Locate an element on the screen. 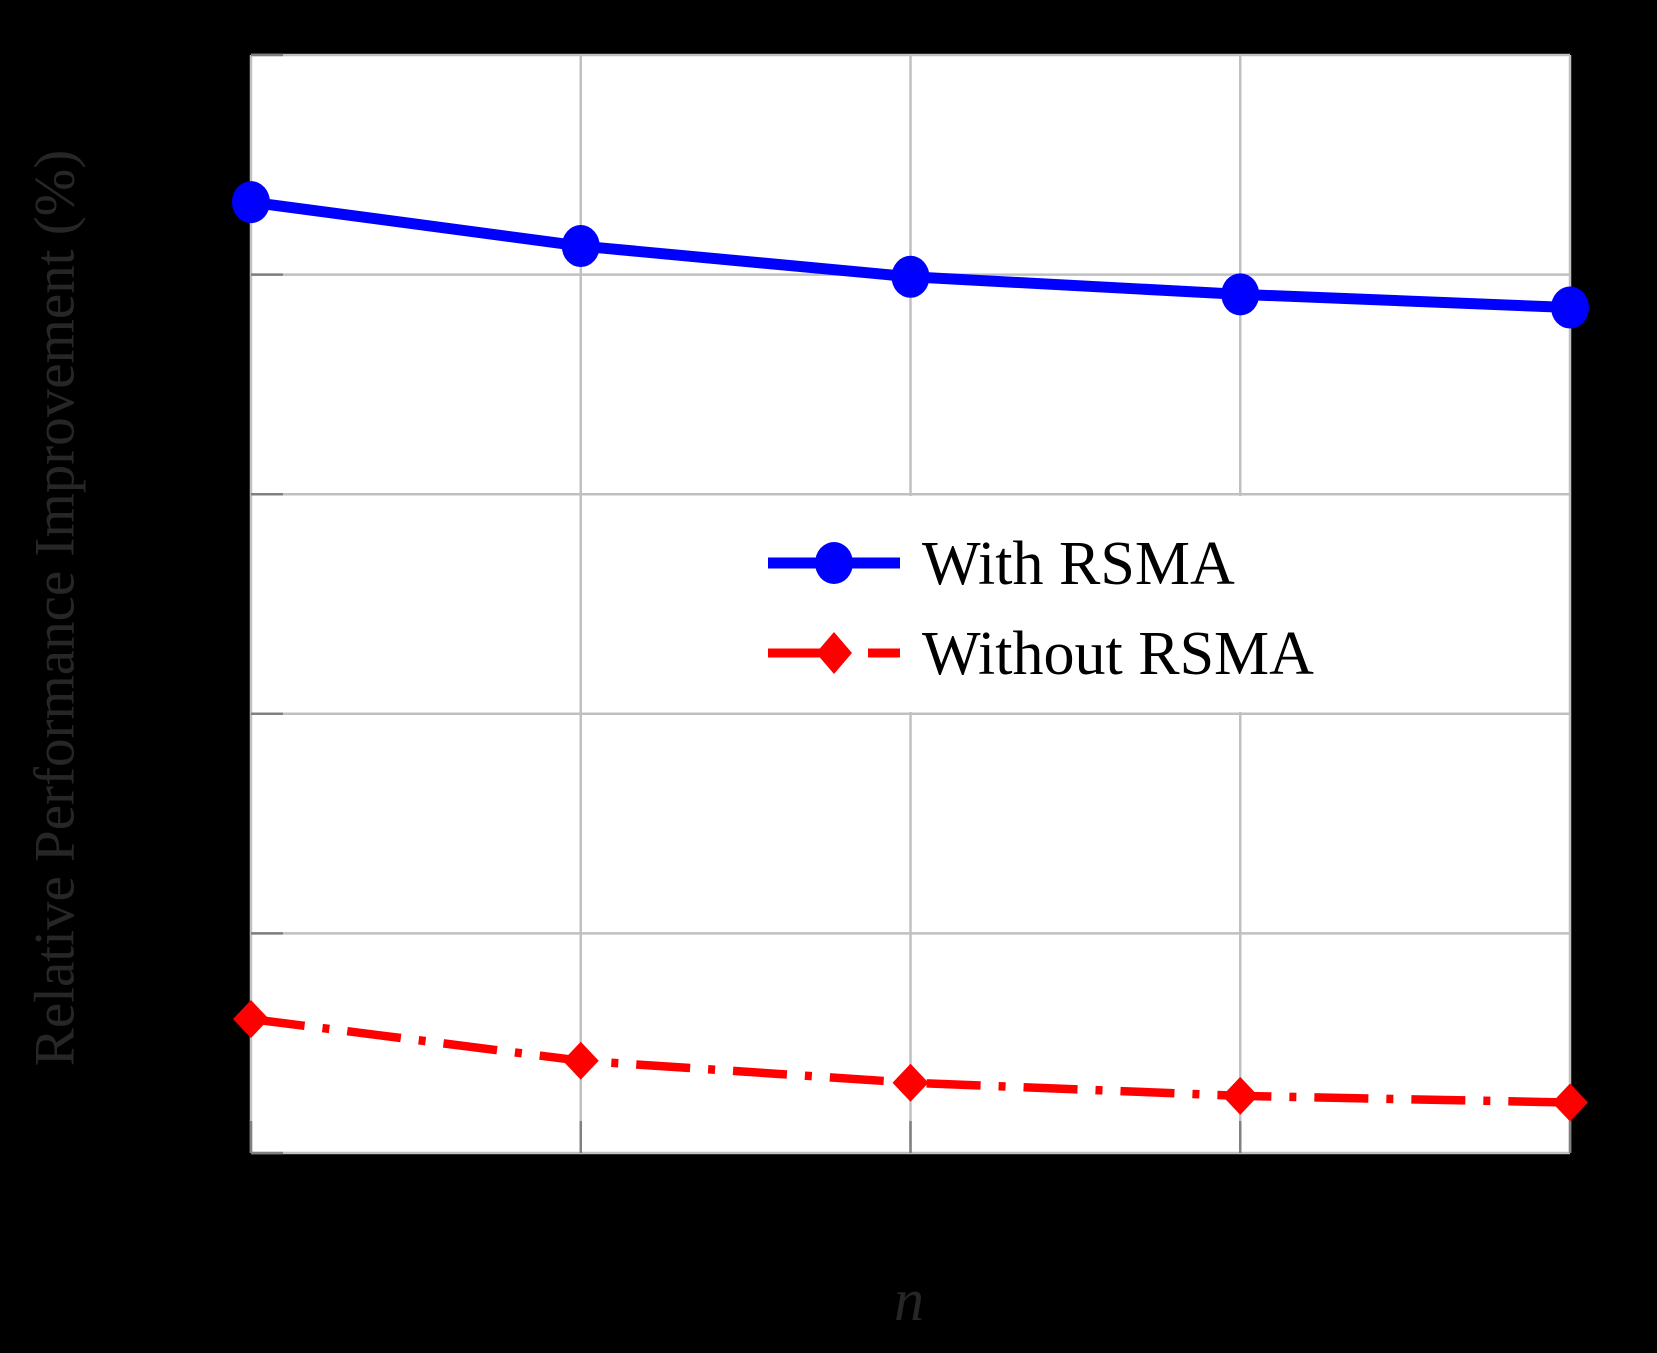 The image size is (1657, 1353). legend-item-without-rsma: Without RSMA is located at coordinates (1041, 654).